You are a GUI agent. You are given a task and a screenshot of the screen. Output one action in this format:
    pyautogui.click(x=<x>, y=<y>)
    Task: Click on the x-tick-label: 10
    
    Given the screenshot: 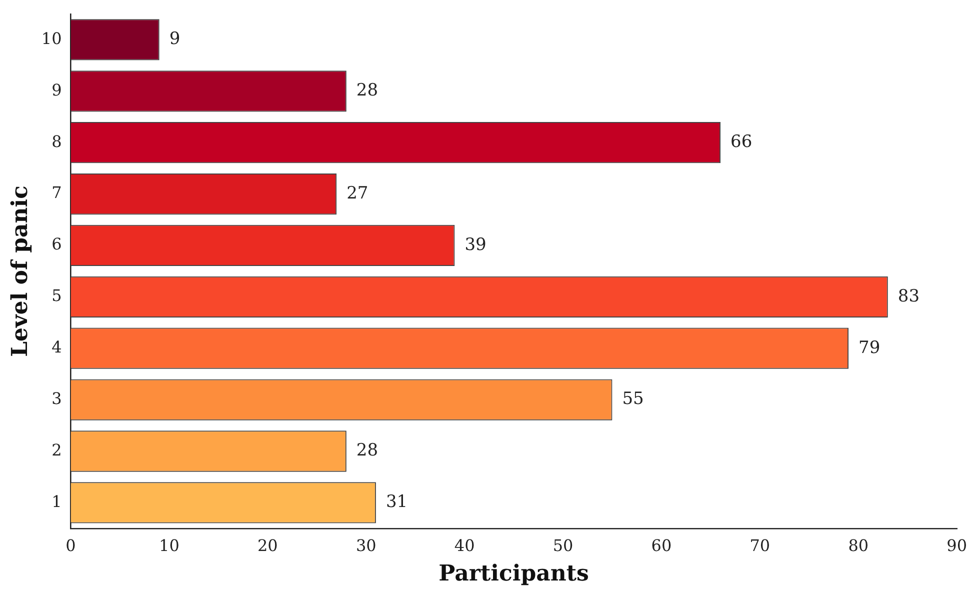 What is the action you would take?
    pyautogui.click(x=169, y=546)
    